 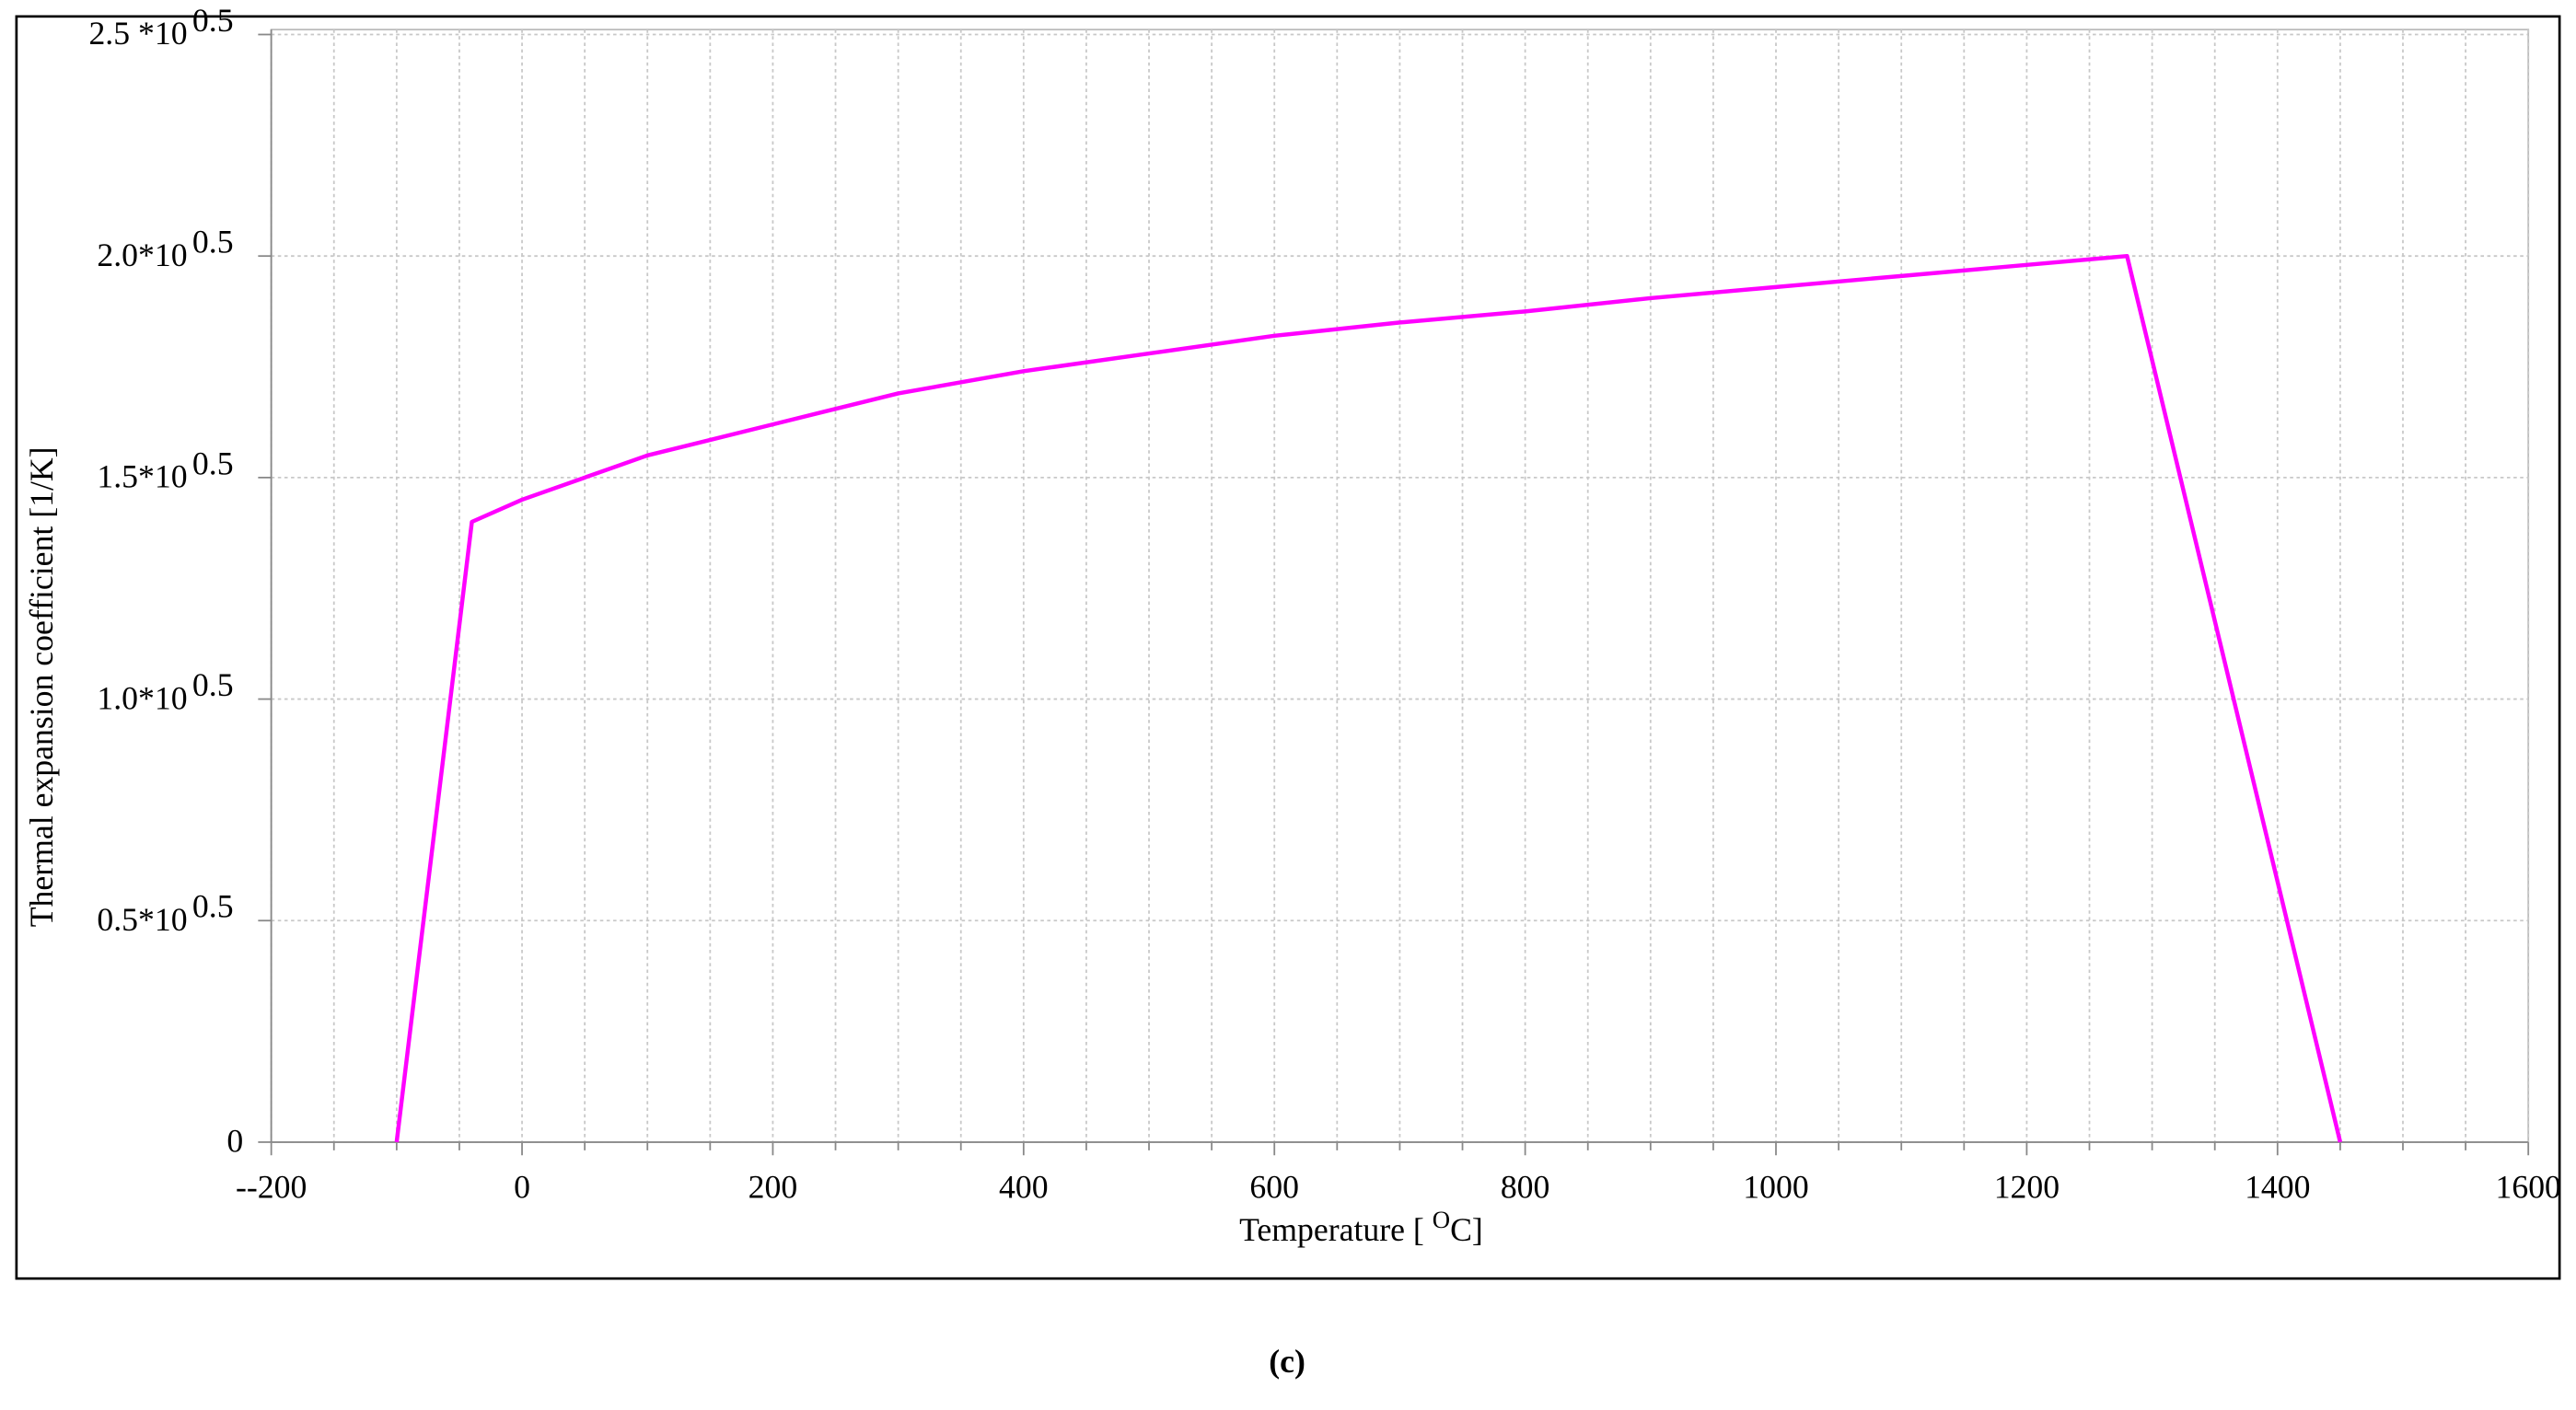 I want to click on x-tick-label: --200, so click(x=271, y=1187).